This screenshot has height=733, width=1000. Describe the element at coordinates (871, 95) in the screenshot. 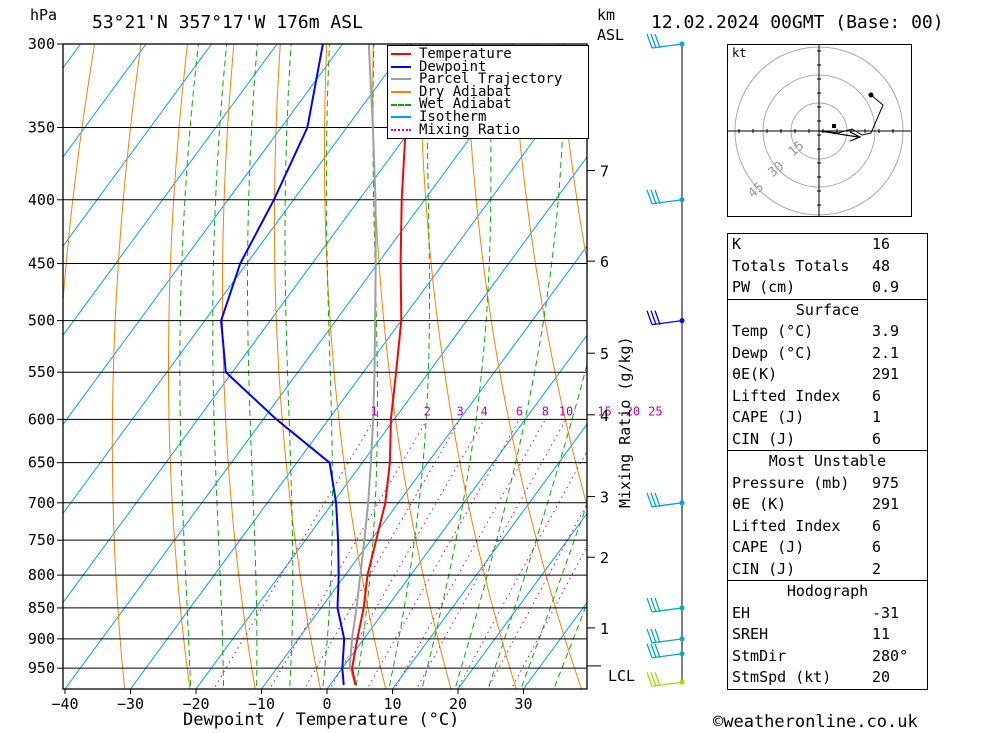

I see `hodograph-point` at that location.